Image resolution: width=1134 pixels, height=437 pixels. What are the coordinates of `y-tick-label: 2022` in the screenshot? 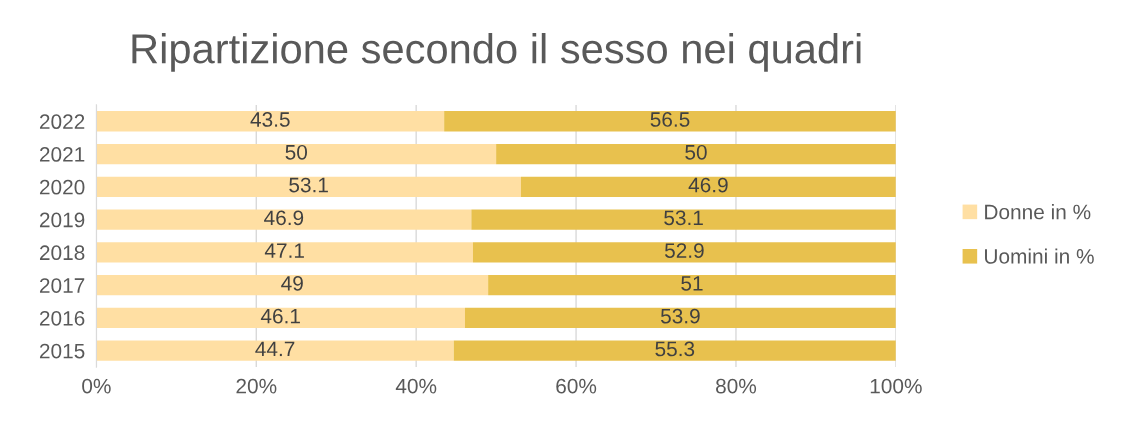 It's located at (62, 122).